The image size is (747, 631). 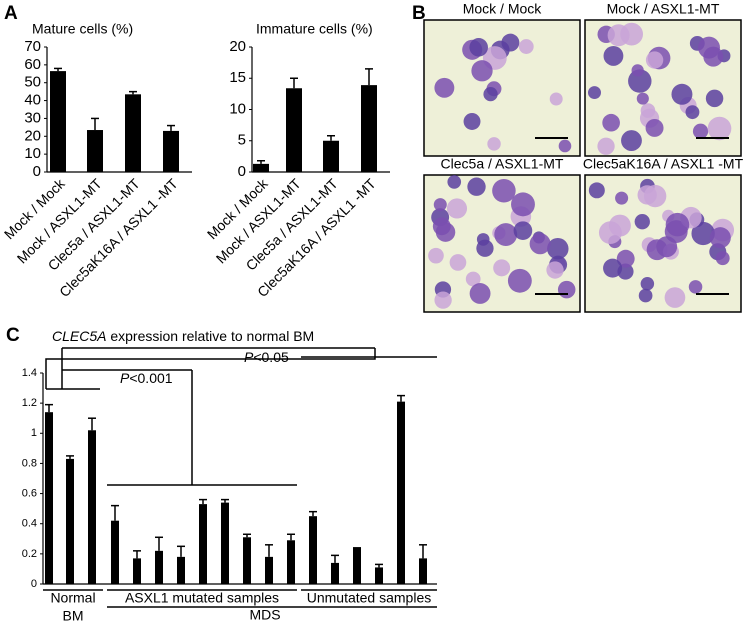 What do you see at coordinates (242, 140) in the screenshot?
I see `y-tick-label: 5` at bounding box center [242, 140].